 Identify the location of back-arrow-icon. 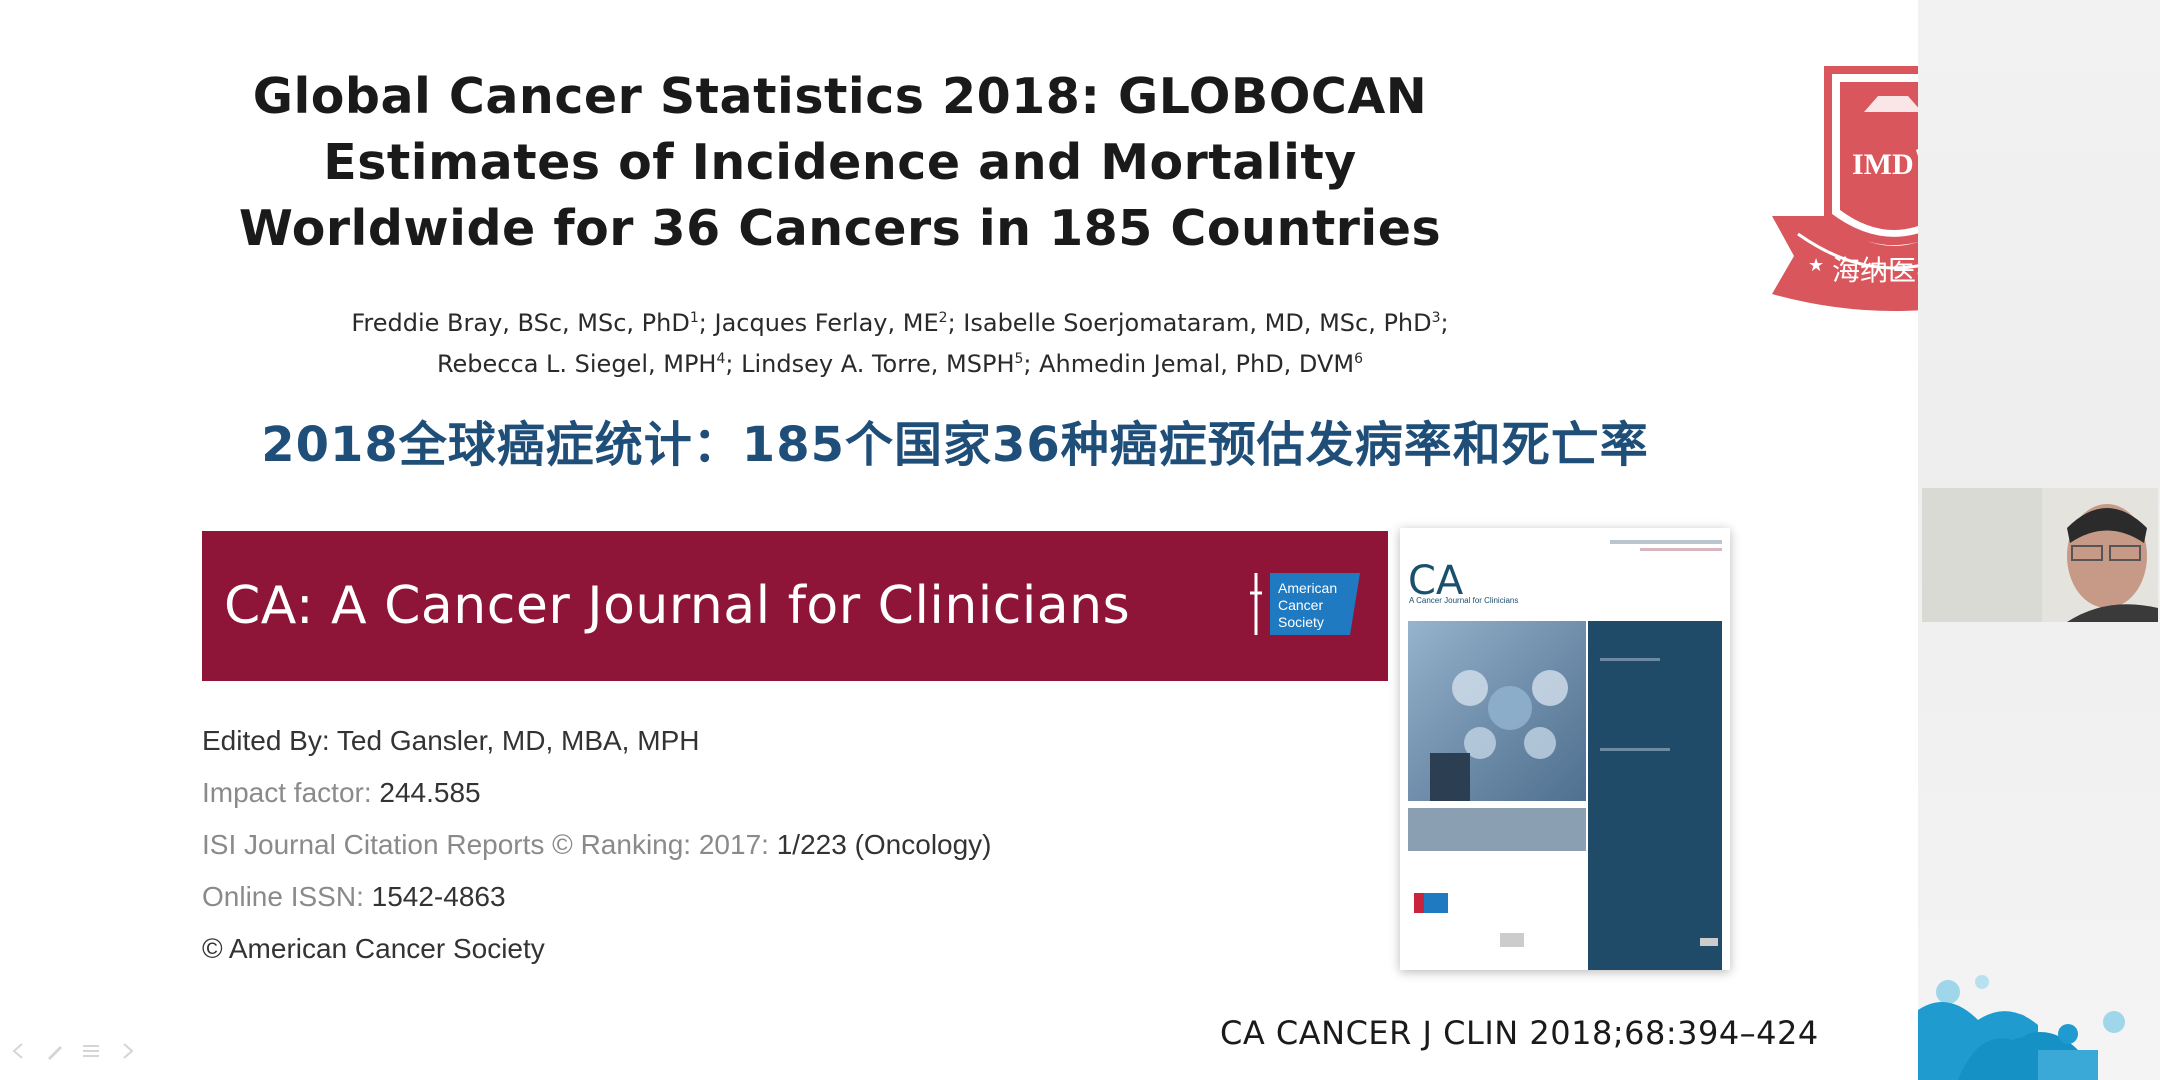
(19, 1051).